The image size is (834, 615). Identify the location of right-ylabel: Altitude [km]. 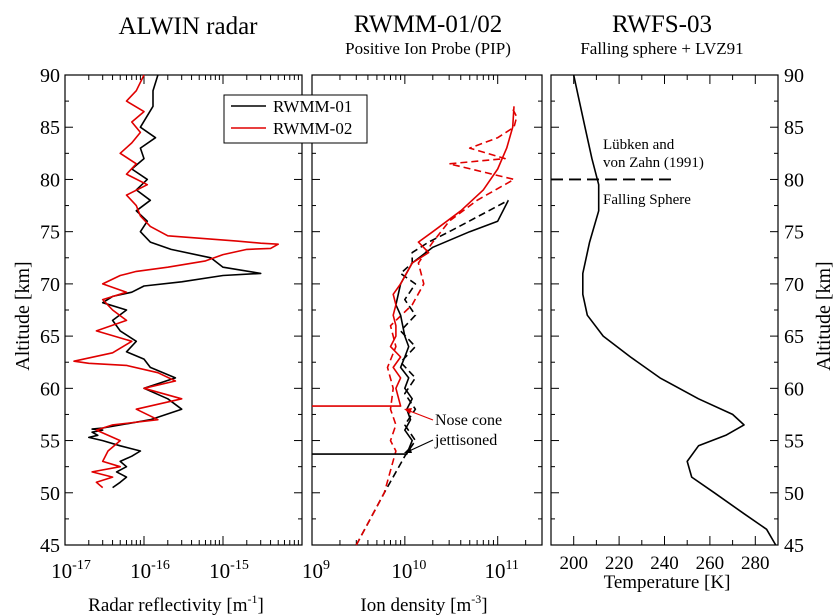
(823, 315).